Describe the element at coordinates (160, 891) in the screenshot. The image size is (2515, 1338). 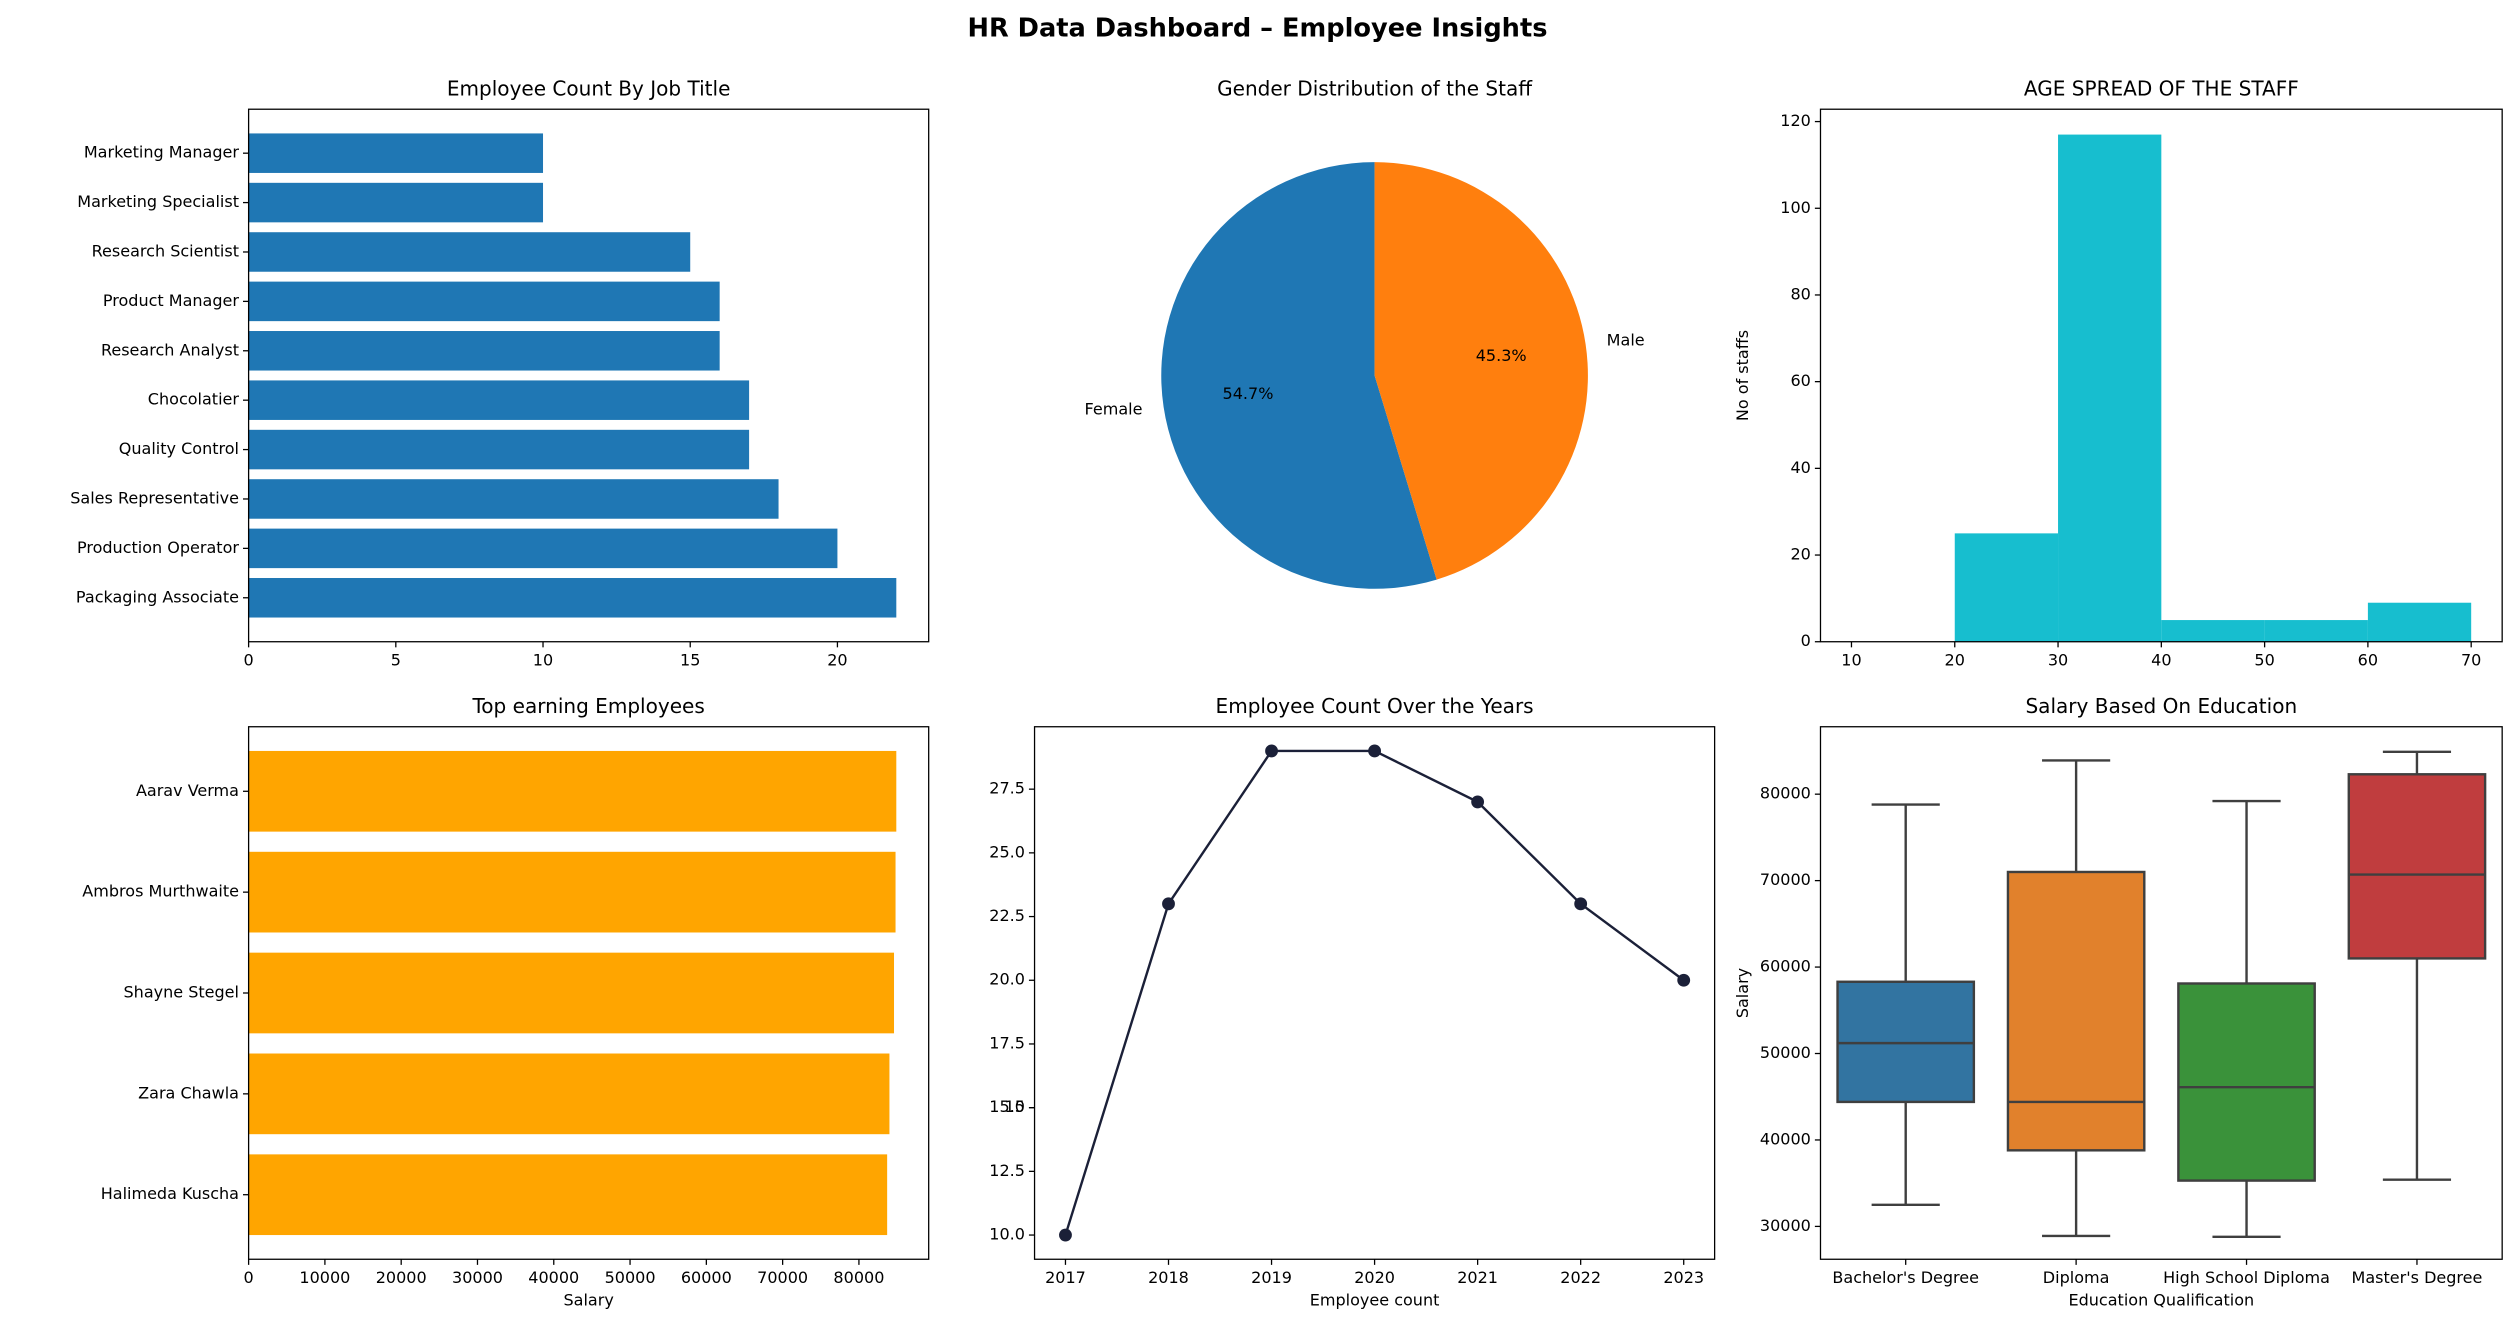
I see `y-tick-label: Ambros Murthwaite` at that location.